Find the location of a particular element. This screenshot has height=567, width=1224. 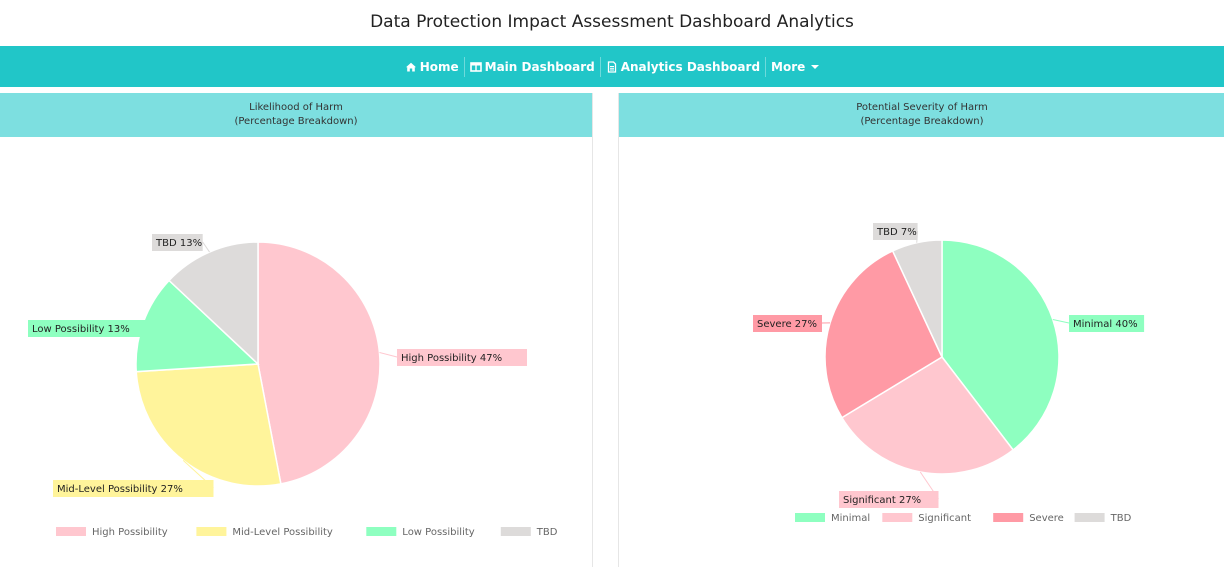

dashboard-icon is located at coordinates (475, 66).